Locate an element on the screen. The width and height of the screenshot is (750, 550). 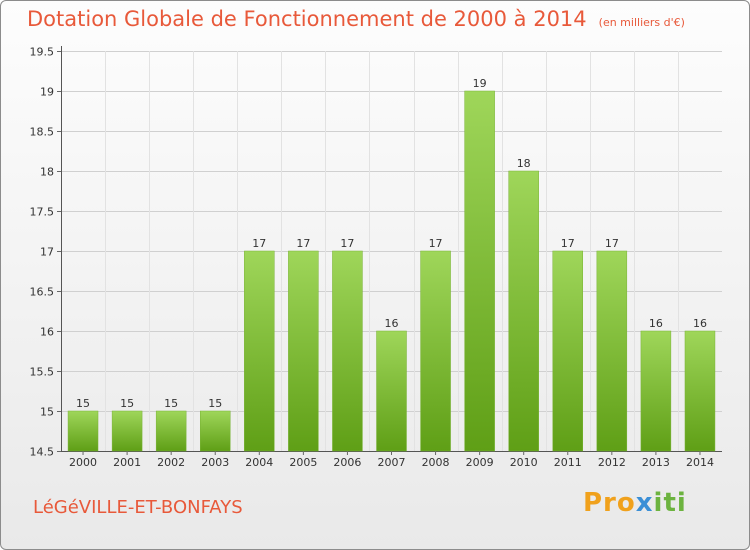
x-tick-label-2000: 2000 is located at coordinates (83, 462).